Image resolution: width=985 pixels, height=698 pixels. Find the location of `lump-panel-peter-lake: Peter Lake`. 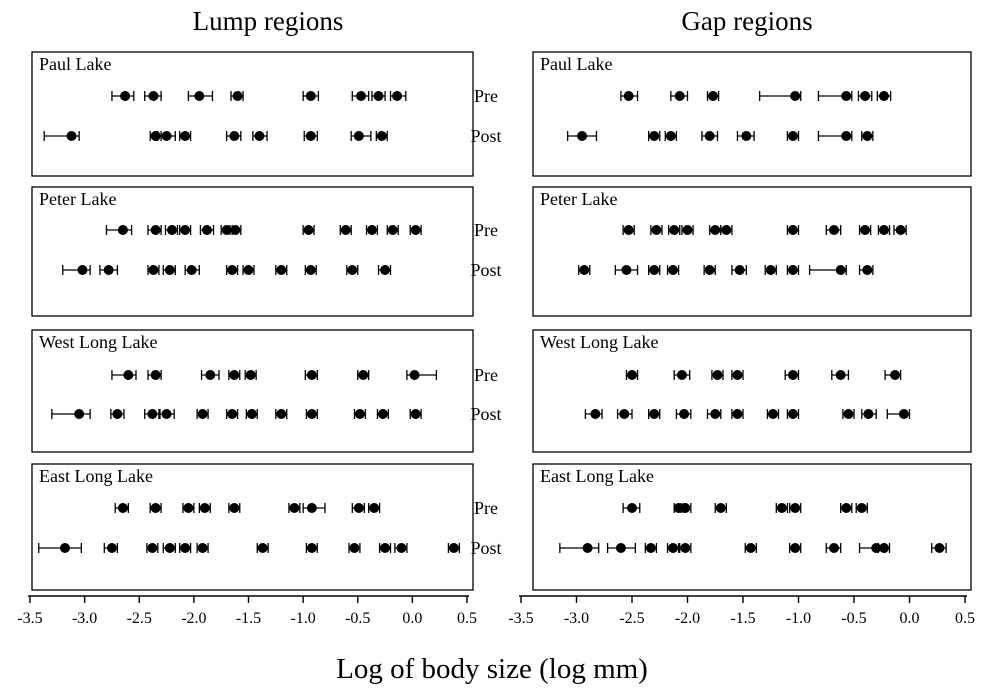

lump-panel-peter-lake: Peter Lake is located at coordinates (252, 251).